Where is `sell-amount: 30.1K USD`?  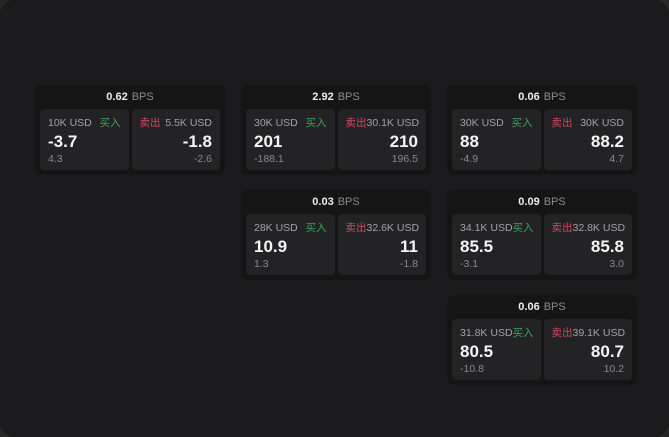
sell-amount: 30.1K USD is located at coordinates (393, 122).